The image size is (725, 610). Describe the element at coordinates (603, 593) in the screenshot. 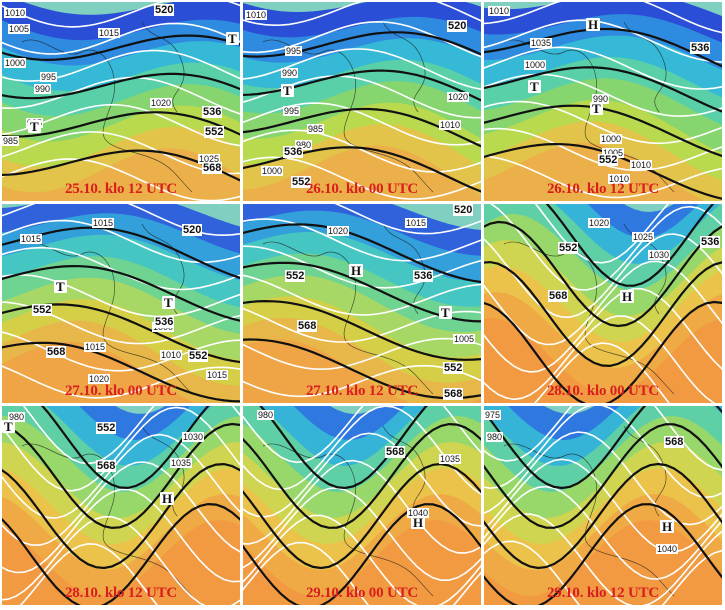

I see `panel-timestamp: 29.10. klo 12 UTC` at that location.